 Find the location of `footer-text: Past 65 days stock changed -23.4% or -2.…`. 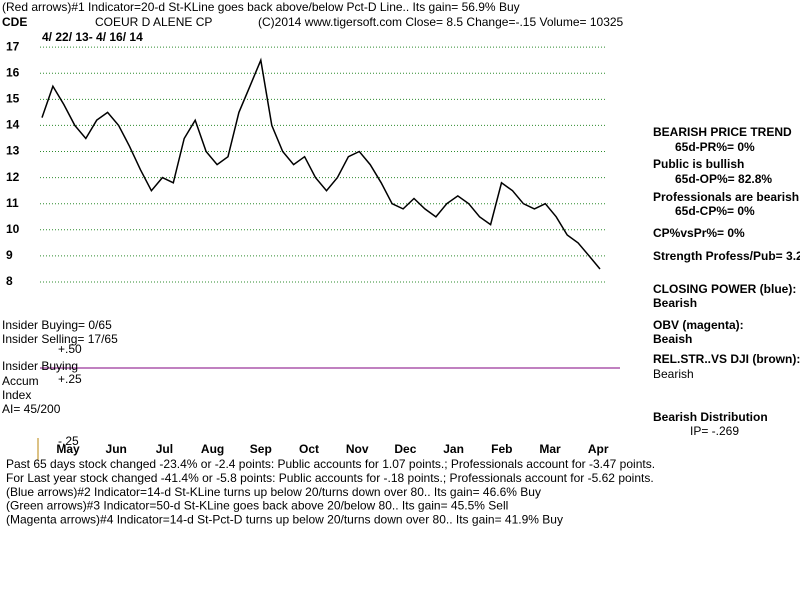

footer-text: Past 65 days stock changed -23.4% or -2.… is located at coordinates (330, 464).